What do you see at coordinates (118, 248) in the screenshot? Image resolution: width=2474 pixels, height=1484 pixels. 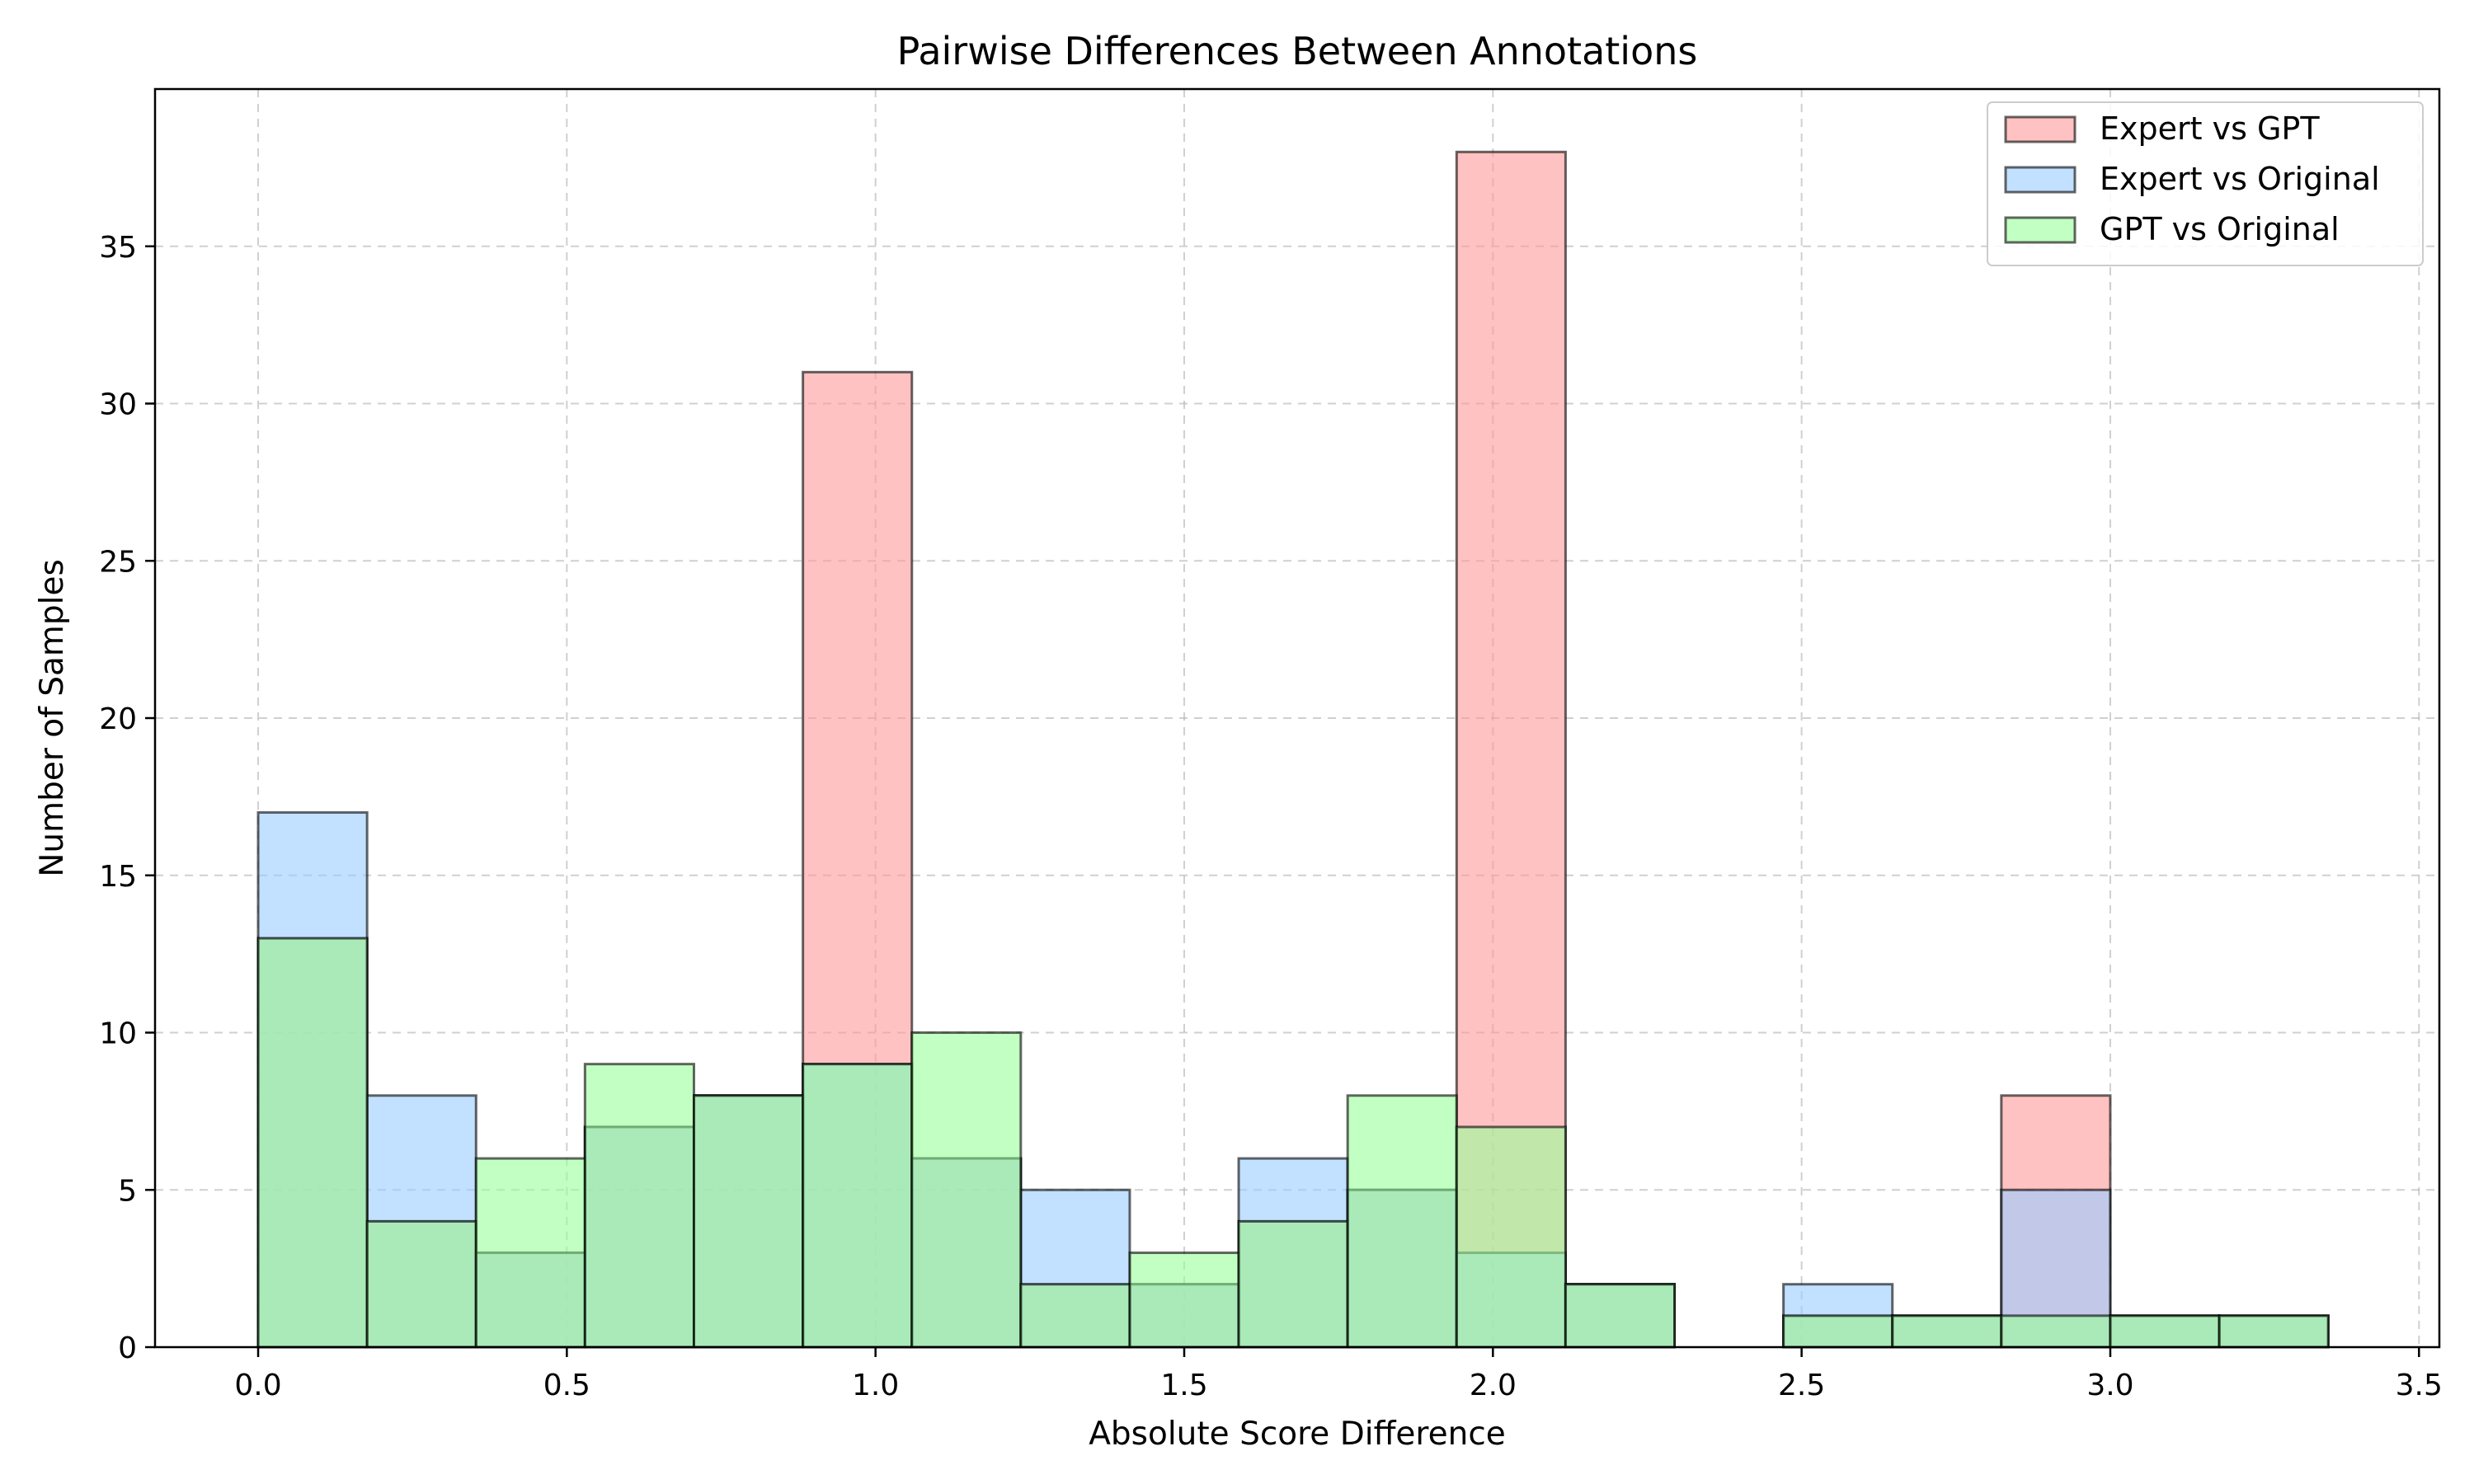 I see `y-tick-label: 35` at bounding box center [118, 248].